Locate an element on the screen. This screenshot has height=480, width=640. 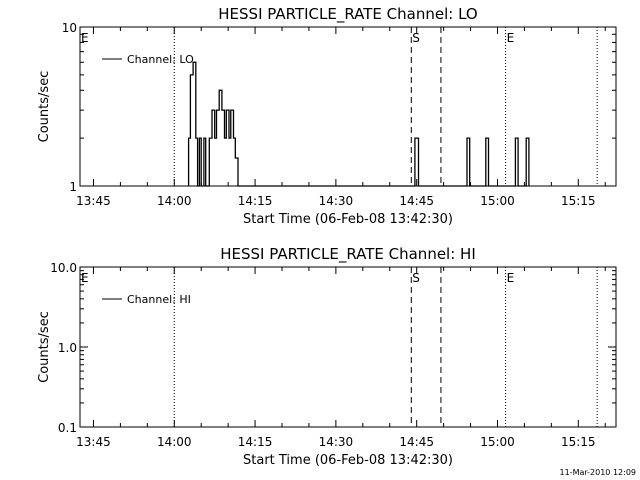
y-tick-label: 10.0 is located at coordinates (63, 268).